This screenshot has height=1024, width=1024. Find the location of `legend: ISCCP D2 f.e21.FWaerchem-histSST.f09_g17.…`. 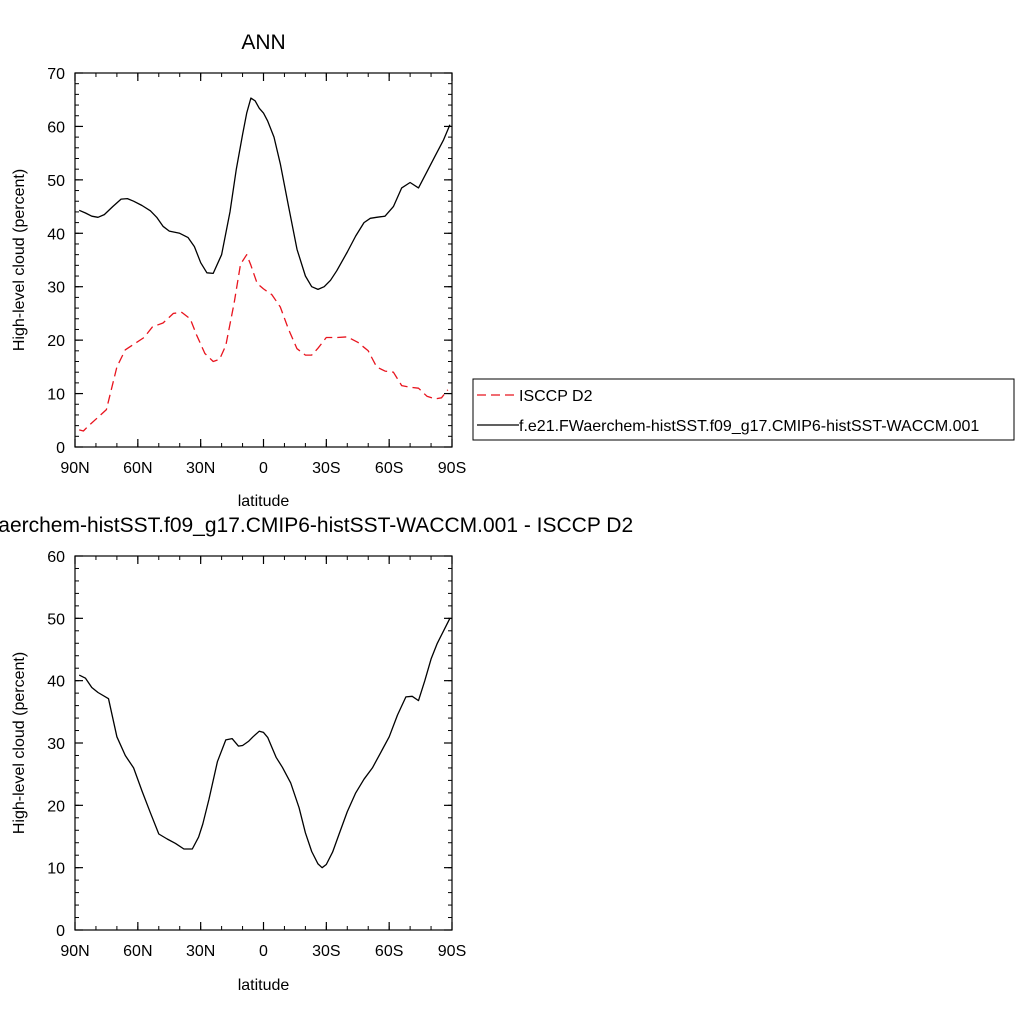

legend: ISCCP D2 f.e21.FWaerchem-histSST.f09_g17.… is located at coordinates (743, 409).